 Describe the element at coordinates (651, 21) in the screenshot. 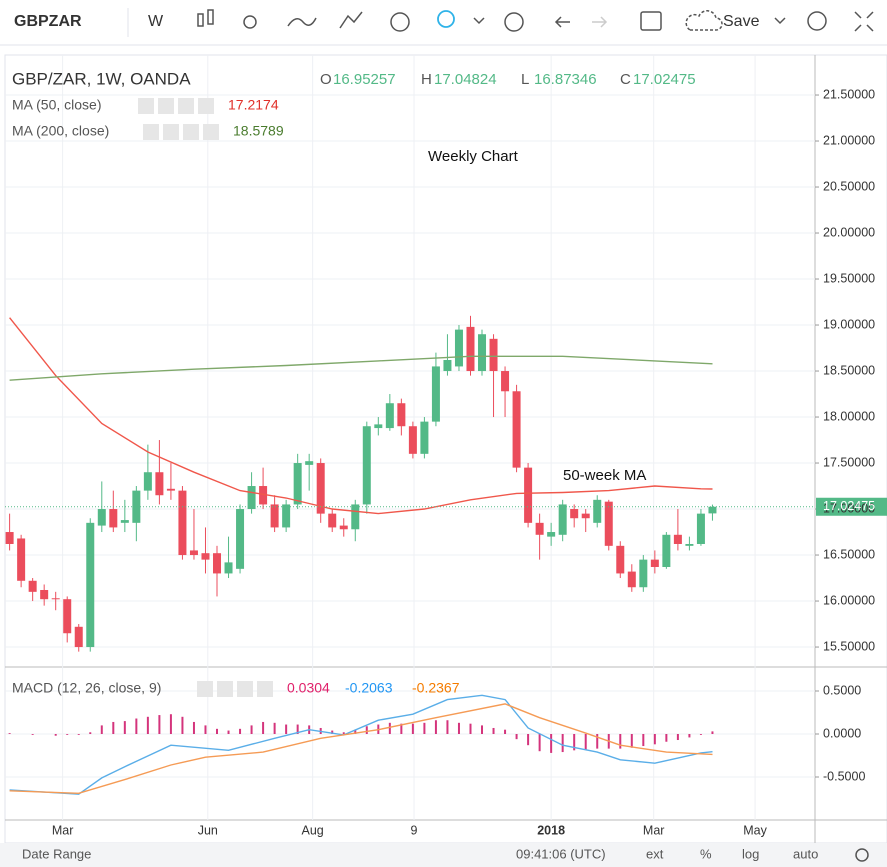

I see `fullscreen-icon` at that location.